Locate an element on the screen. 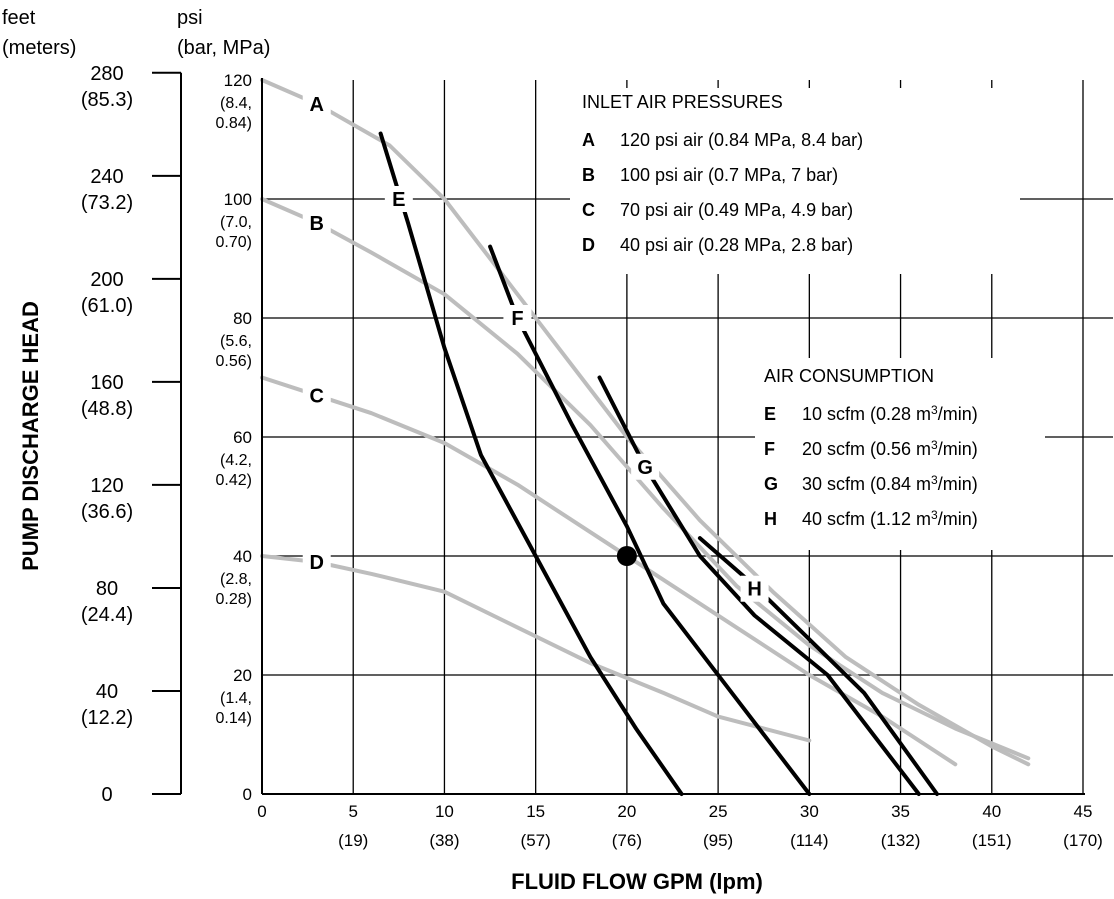  x-tick-label-lpm: (151) is located at coordinates (992, 840).